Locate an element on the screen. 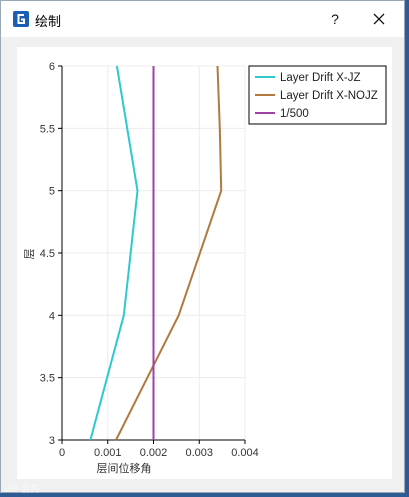  y-tick-label: 5 is located at coordinates (52, 192).